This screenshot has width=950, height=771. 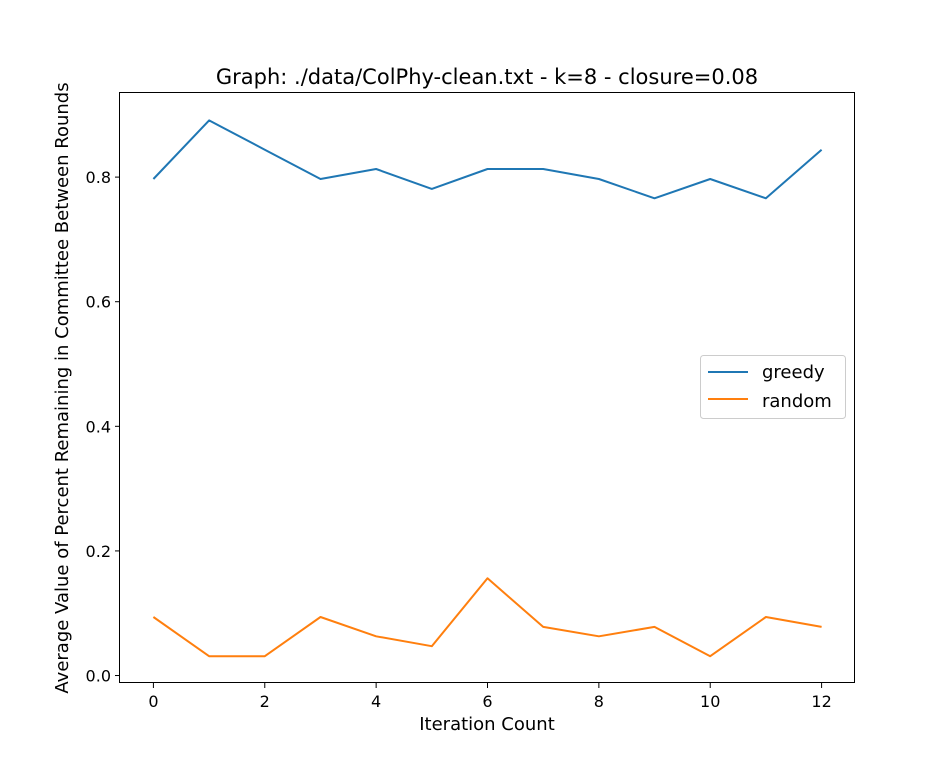 I want to click on series-line-greedy, so click(x=487, y=159).